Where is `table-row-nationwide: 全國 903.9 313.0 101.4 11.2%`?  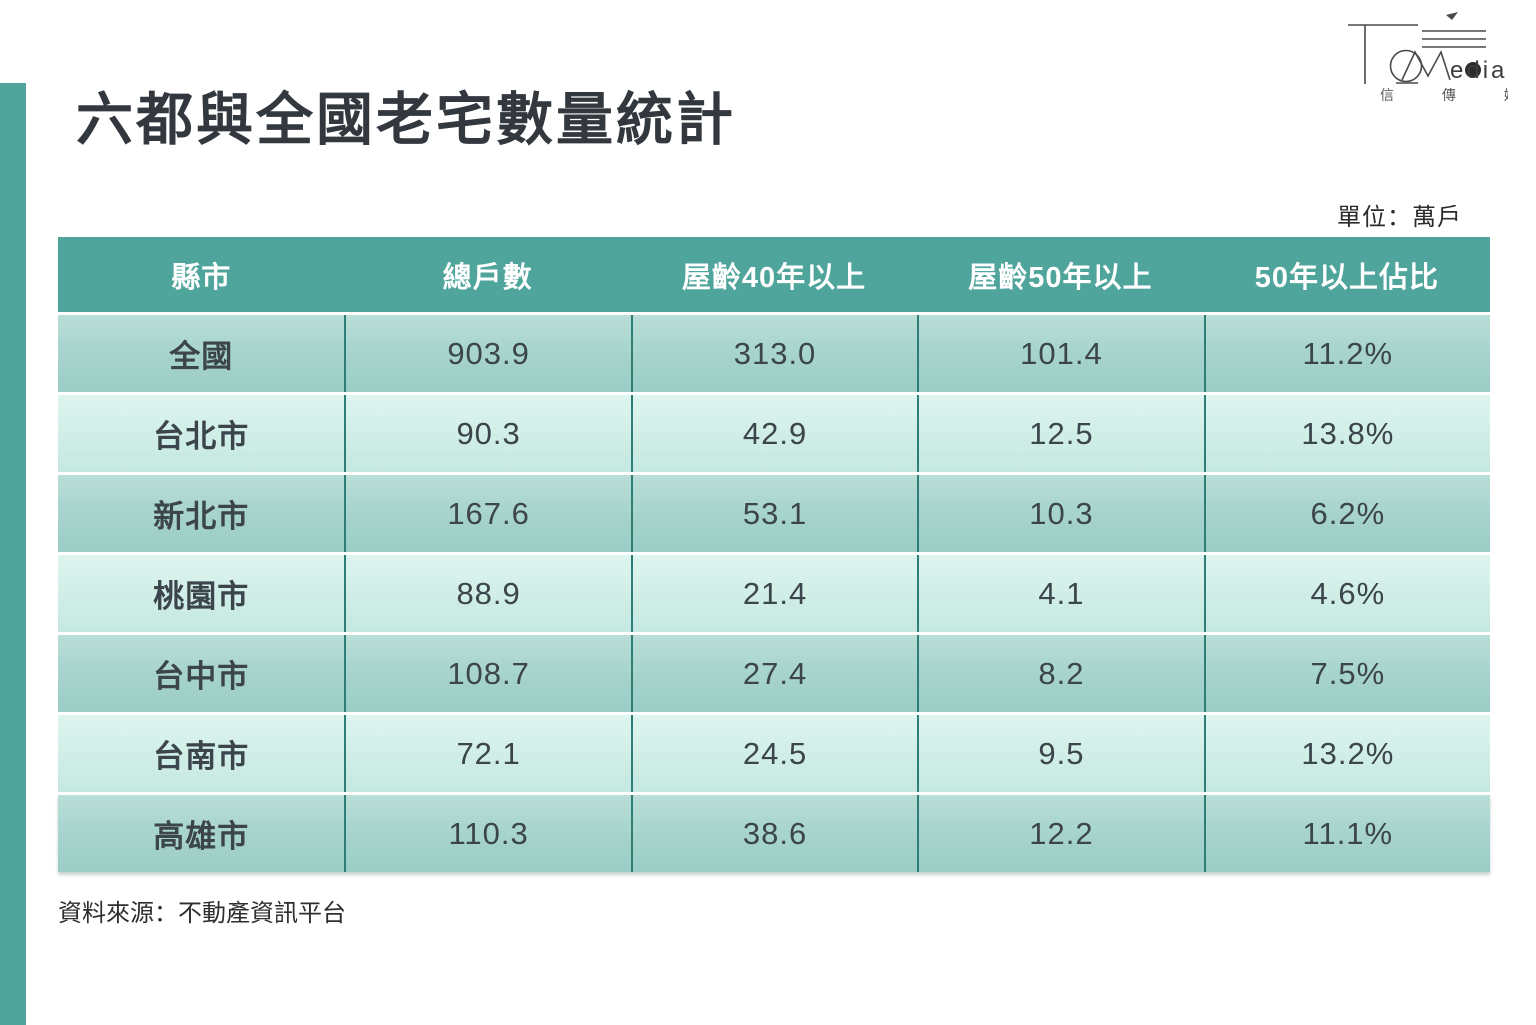 table-row-nationwide: 全國 903.9 313.0 101.4 11.2% is located at coordinates (774, 353).